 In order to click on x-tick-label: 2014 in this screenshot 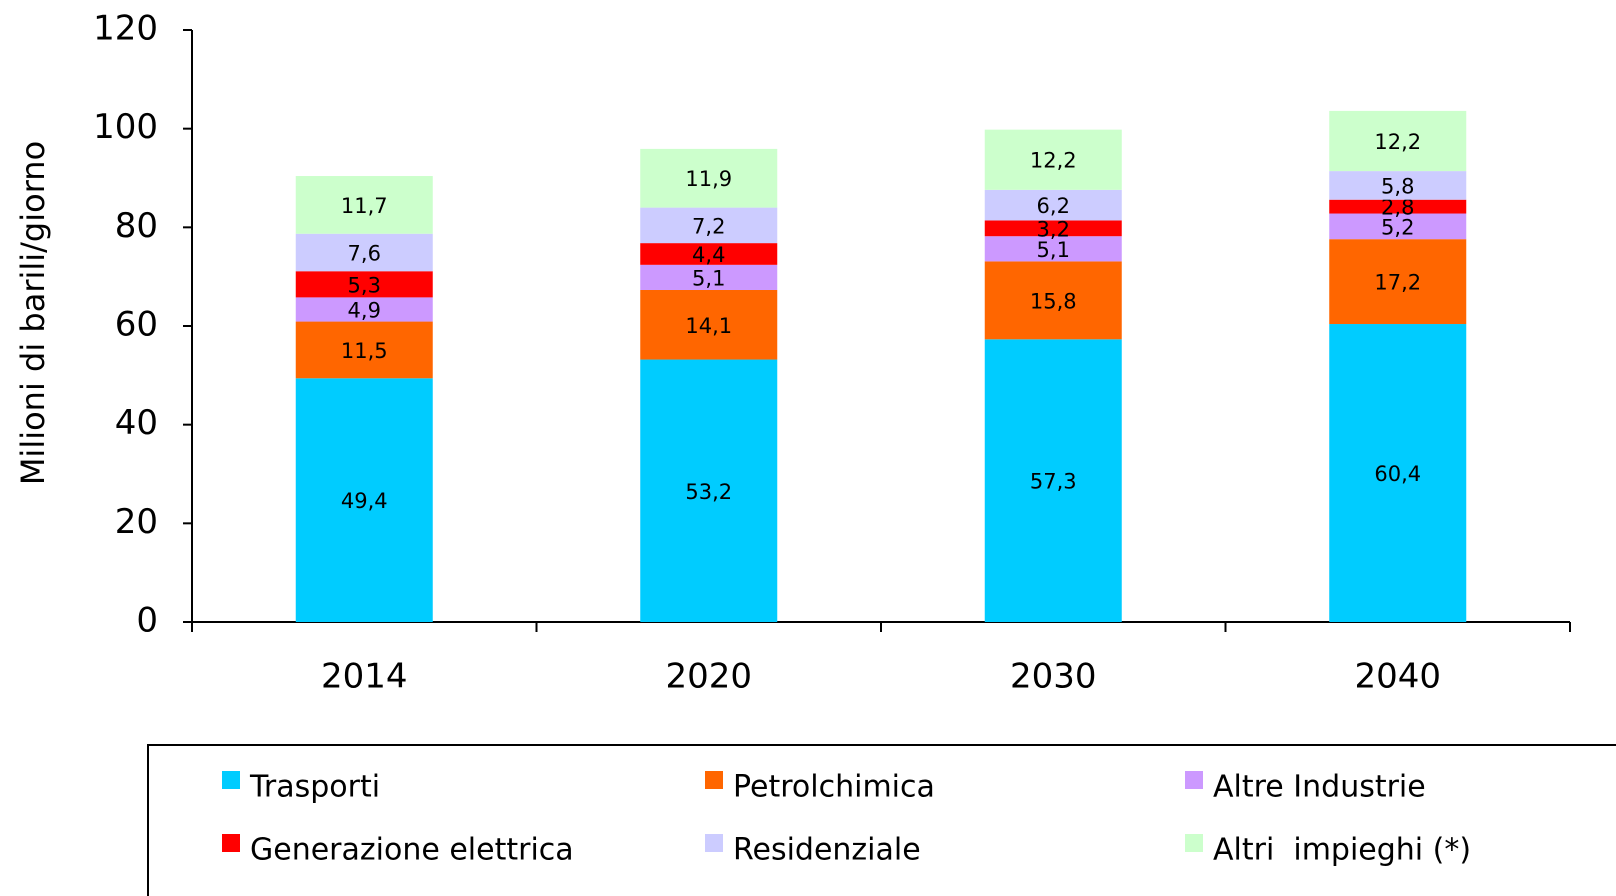, I will do `click(364, 677)`.